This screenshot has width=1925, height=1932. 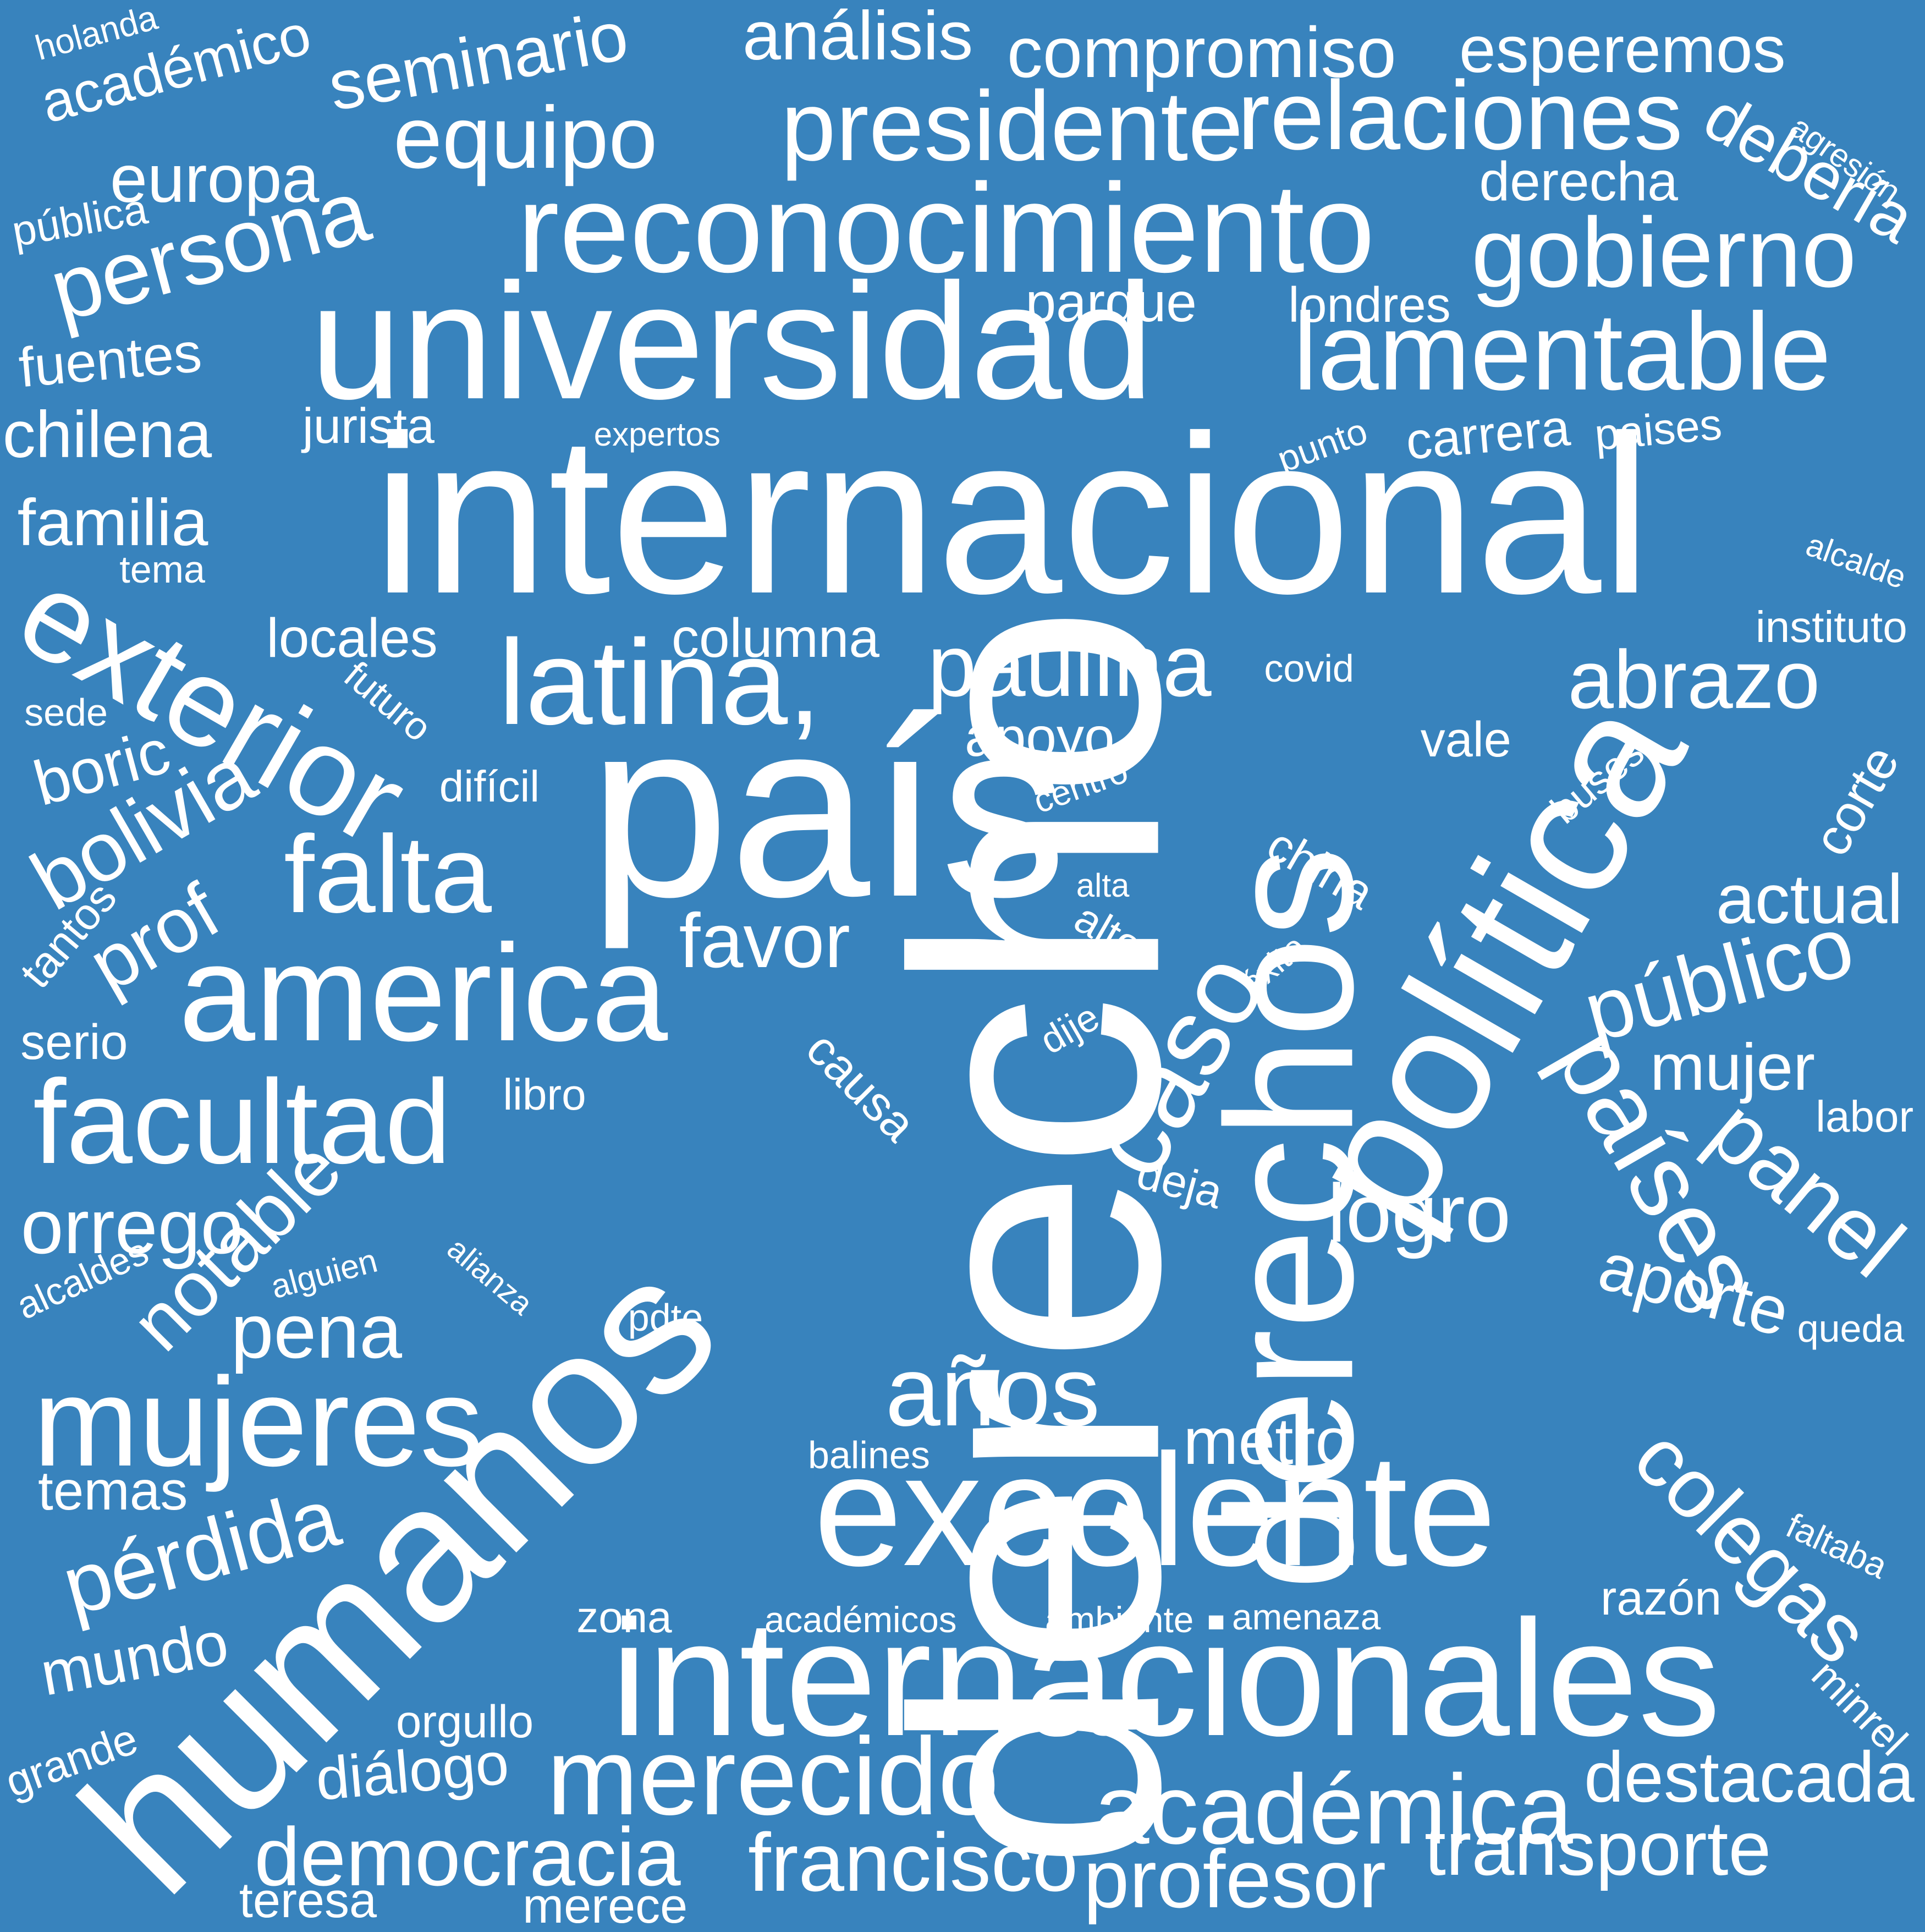 I want to click on word-apoyo: apoyo, so click(x=1040, y=737).